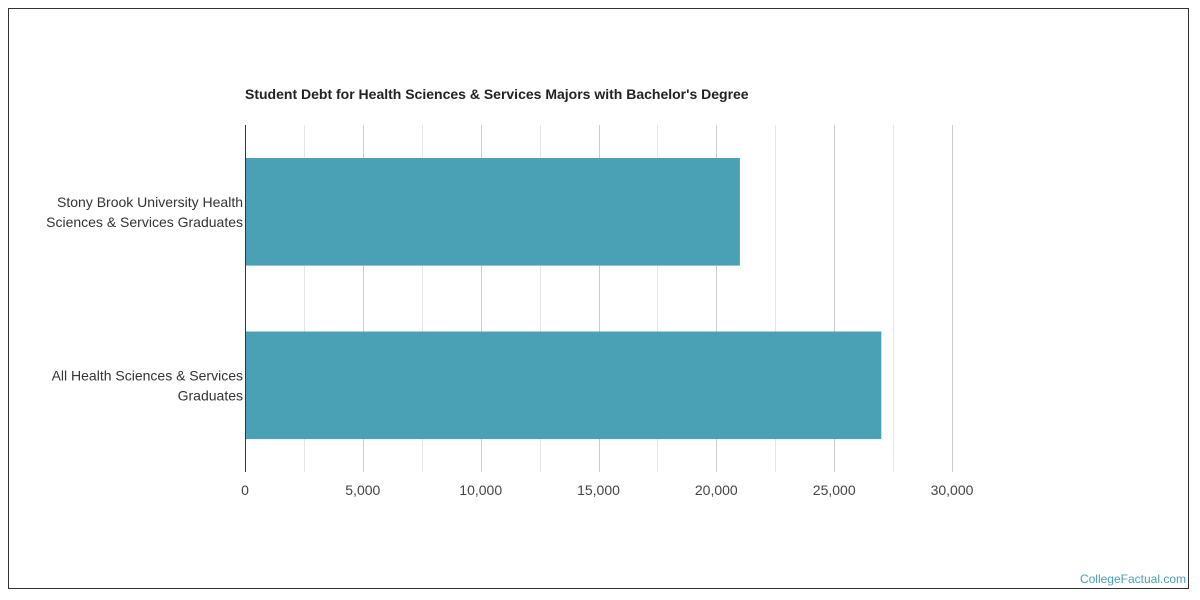 Image resolution: width=1200 pixels, height=600 pixels. Describe the element at coordinates (245, 490) in the screenshot. I see `x-tick-label: 0` at that location.